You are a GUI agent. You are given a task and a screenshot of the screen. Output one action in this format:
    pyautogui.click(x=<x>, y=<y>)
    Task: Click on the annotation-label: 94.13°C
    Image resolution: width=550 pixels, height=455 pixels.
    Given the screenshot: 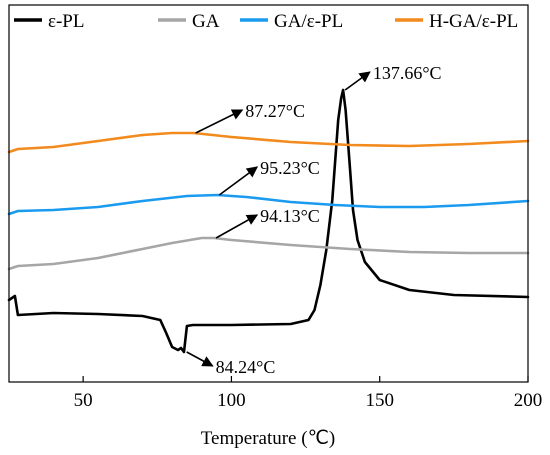 What is the action you would take?
    pyautogui.click(x=290, y=216)
    